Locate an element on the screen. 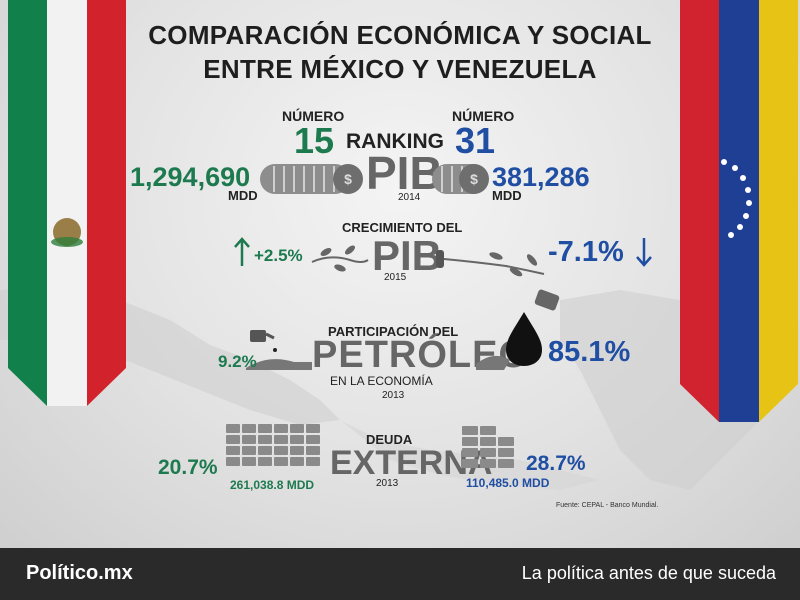  deuda-mexico-value: 261,038.8 MDD is located at coordinates (272, 485).